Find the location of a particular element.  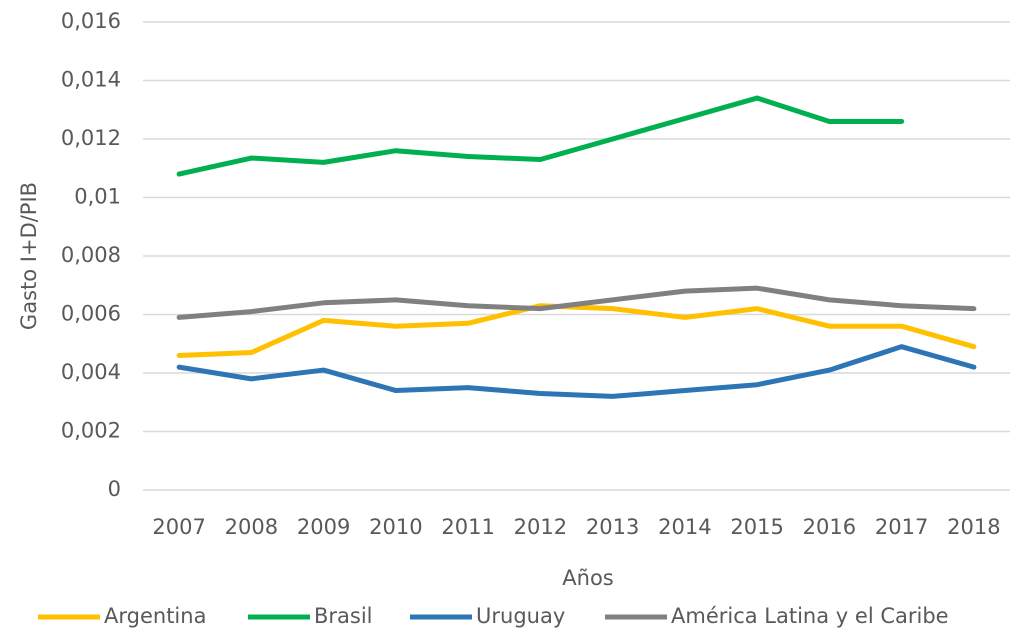

y-tick-label: 0,006 is located at coordinates (91, 314).